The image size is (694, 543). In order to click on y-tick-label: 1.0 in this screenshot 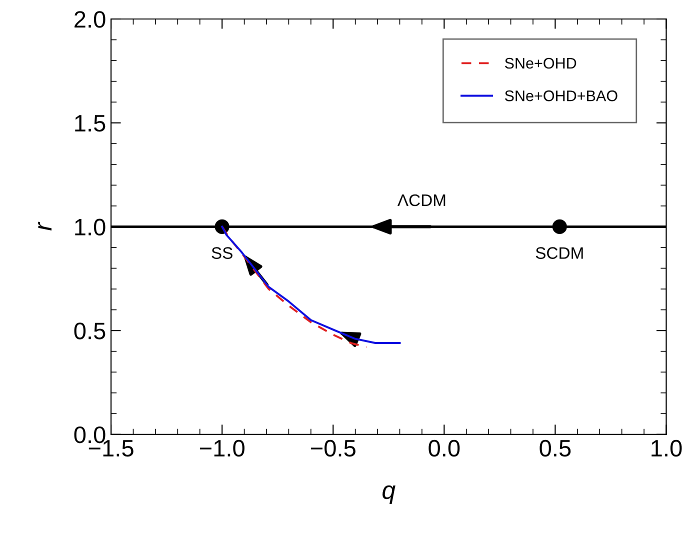, I will do `click(90, 227)`.